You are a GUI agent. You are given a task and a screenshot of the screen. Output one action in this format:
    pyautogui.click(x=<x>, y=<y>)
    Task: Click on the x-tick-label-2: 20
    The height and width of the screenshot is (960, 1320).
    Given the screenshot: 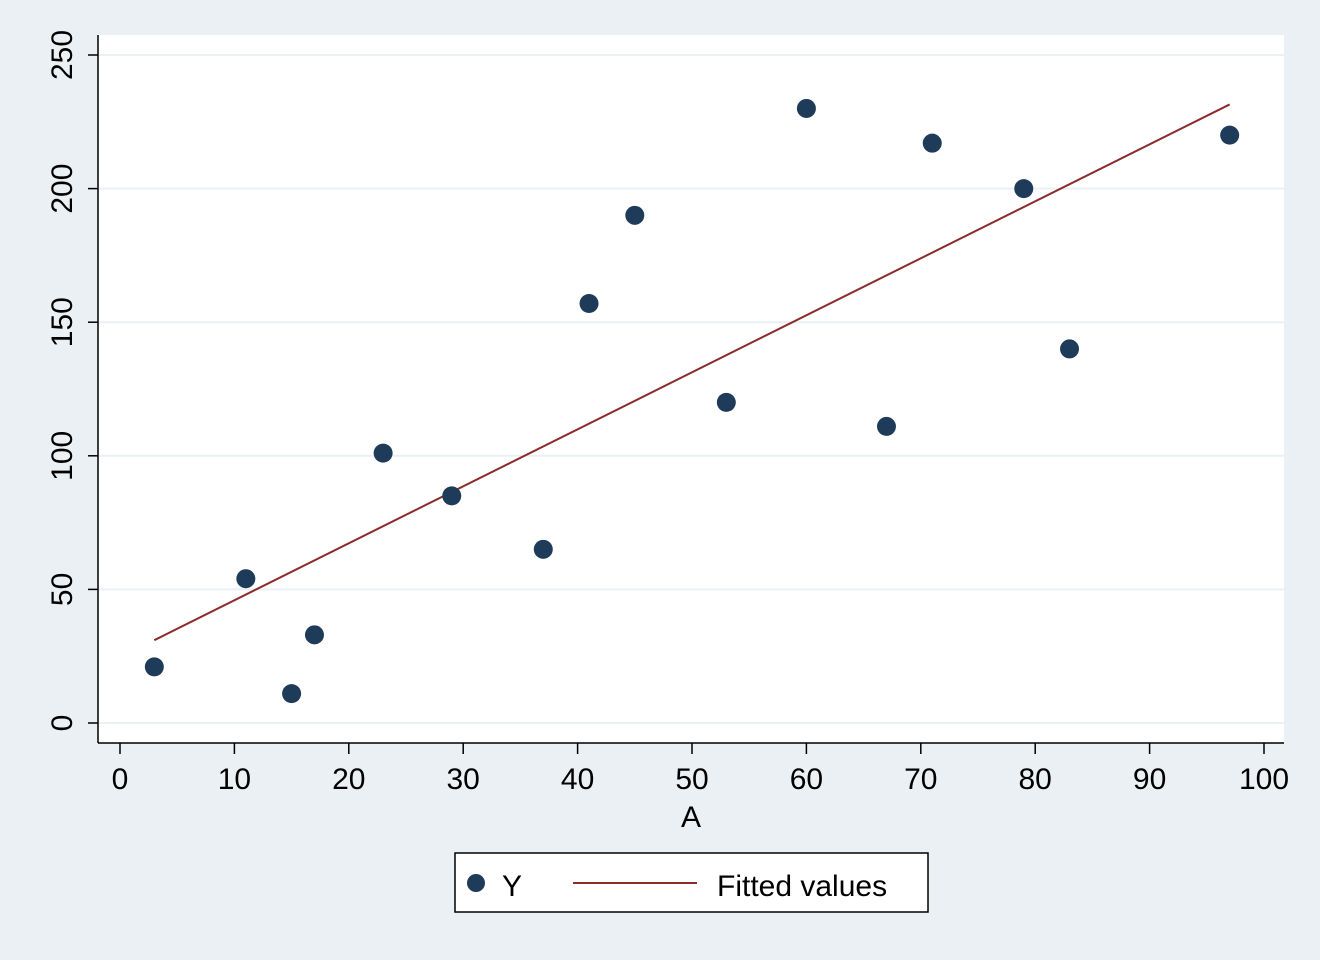 What is the action you would take?
    pyautogui.click(x=348, y=779)
    